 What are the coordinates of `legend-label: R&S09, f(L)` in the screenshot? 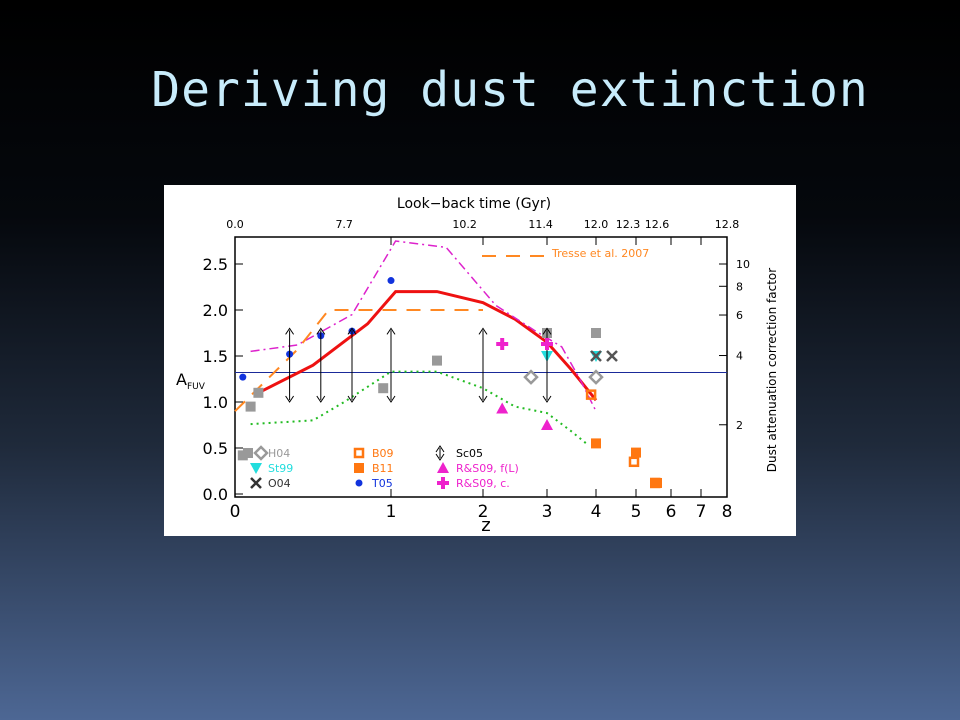 It's located at (487, 468).